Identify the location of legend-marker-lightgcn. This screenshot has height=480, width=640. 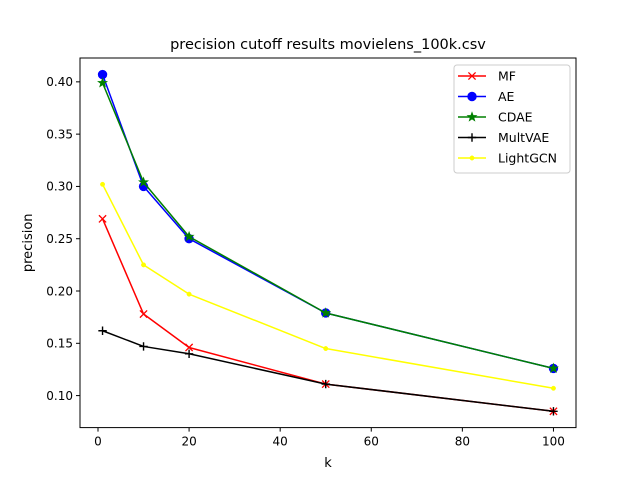
(472, 158).